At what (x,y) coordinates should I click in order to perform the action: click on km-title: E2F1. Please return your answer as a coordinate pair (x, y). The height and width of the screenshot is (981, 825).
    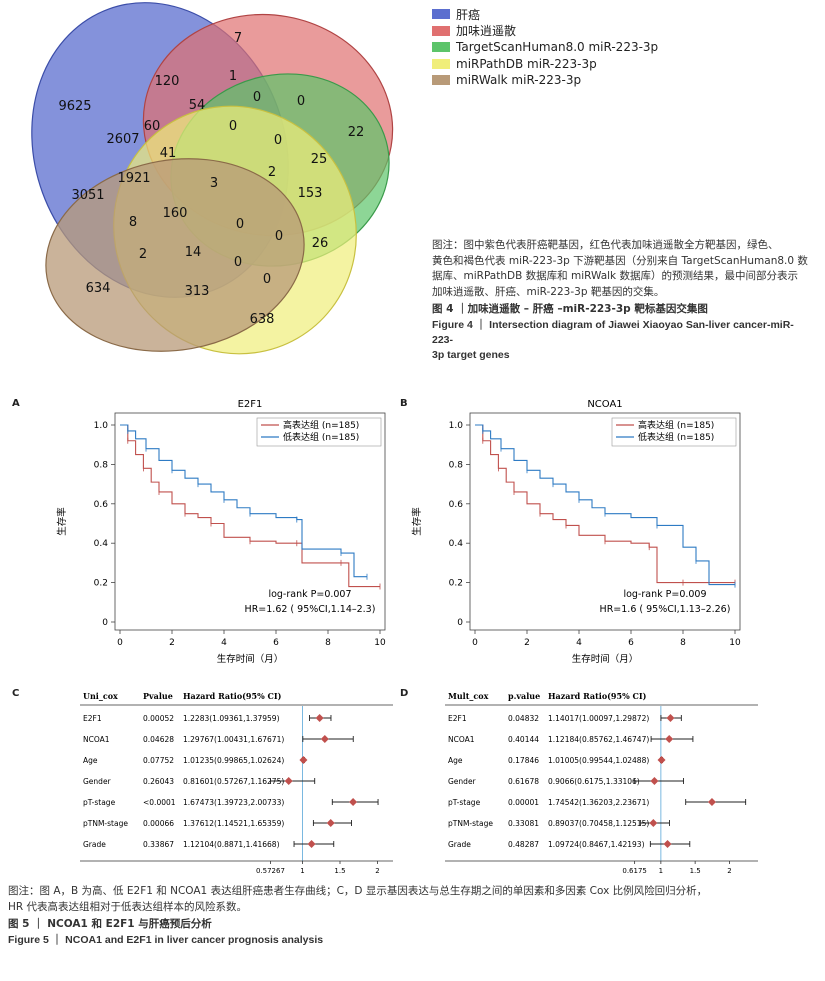
    Looking at the image, I should click on (250, 404).